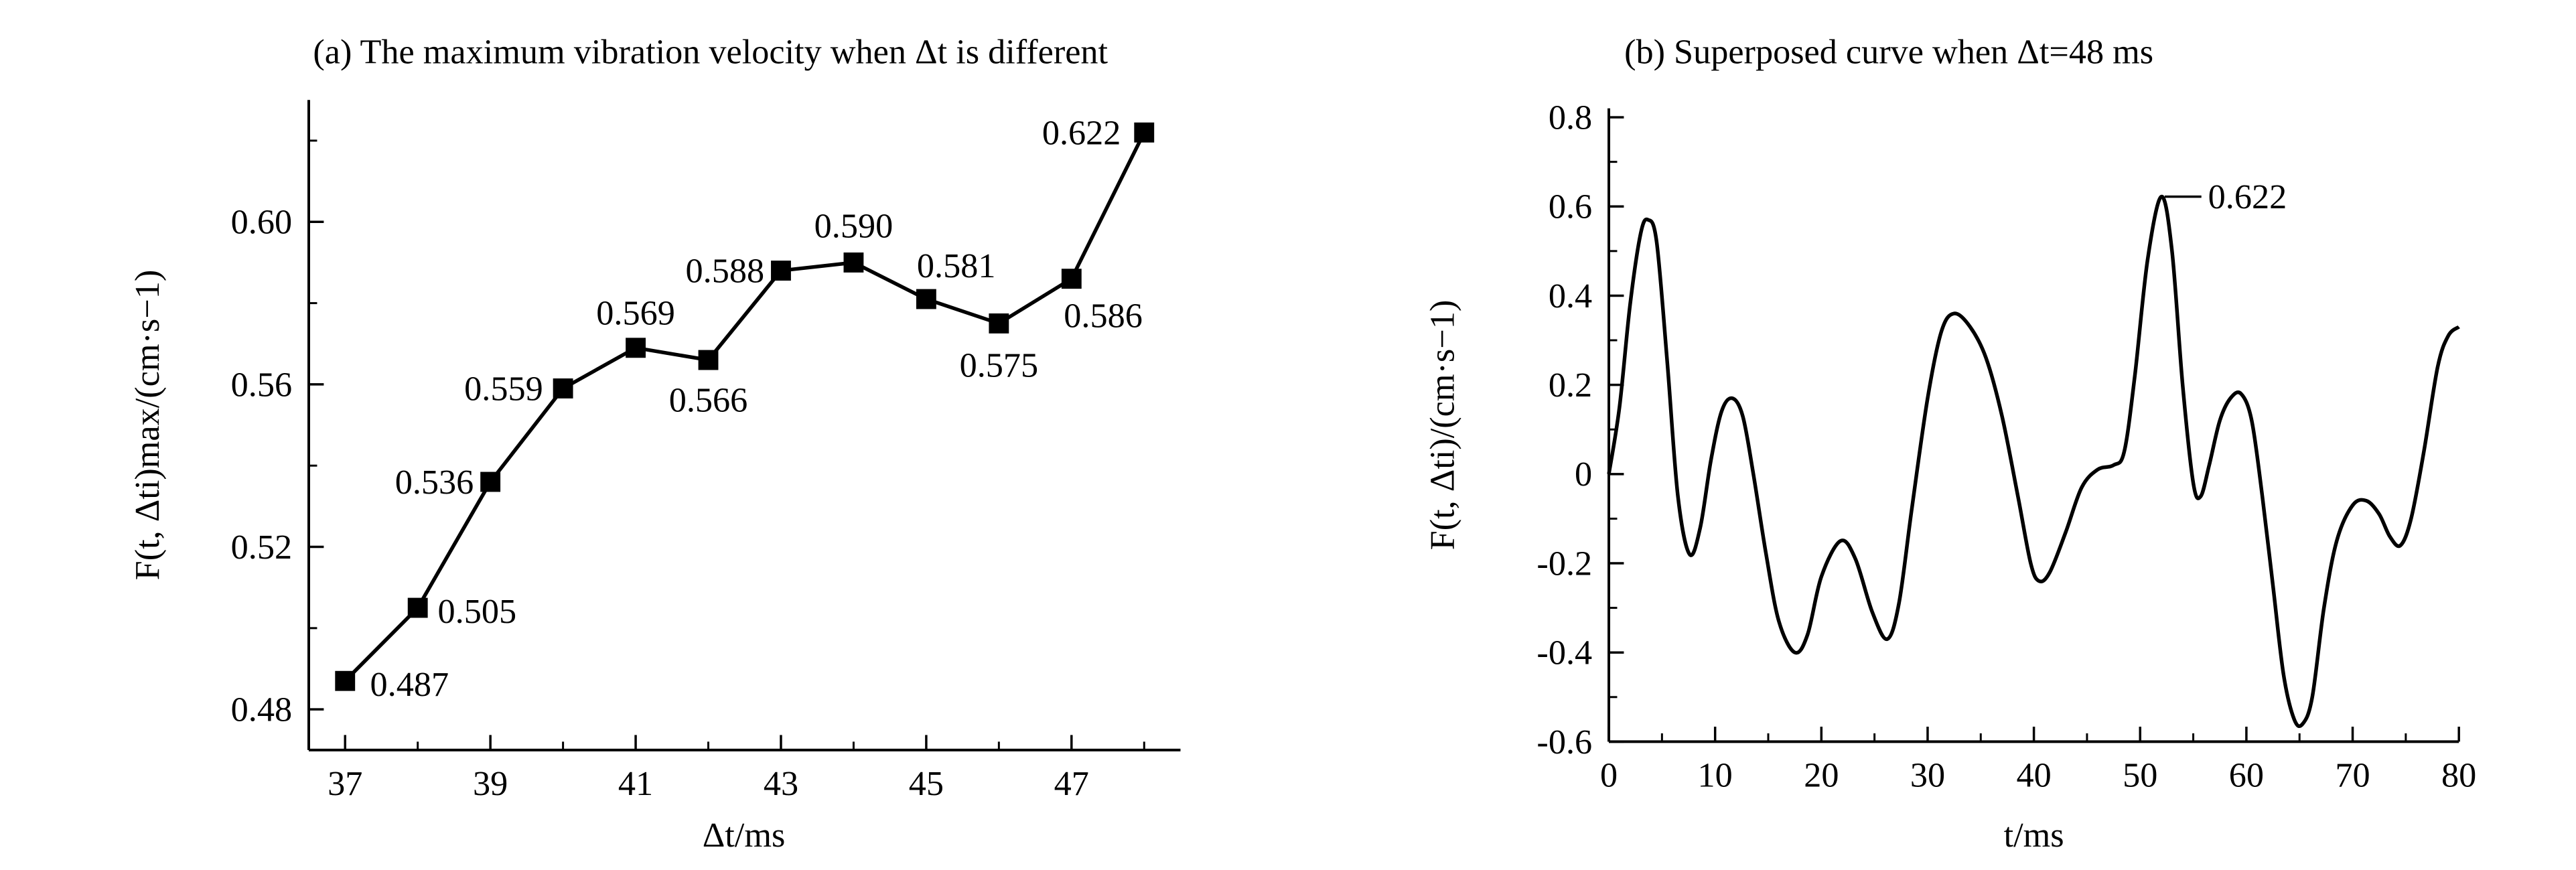 This screenshot has width=2576, height=870. I want to click on x-tick-label: 80, so click(2458, 775).